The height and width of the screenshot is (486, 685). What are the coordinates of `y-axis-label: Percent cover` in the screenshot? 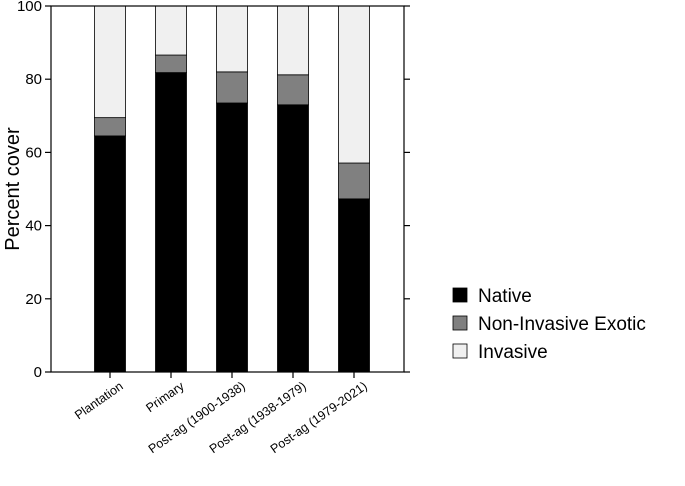 It's located at (13, 189).